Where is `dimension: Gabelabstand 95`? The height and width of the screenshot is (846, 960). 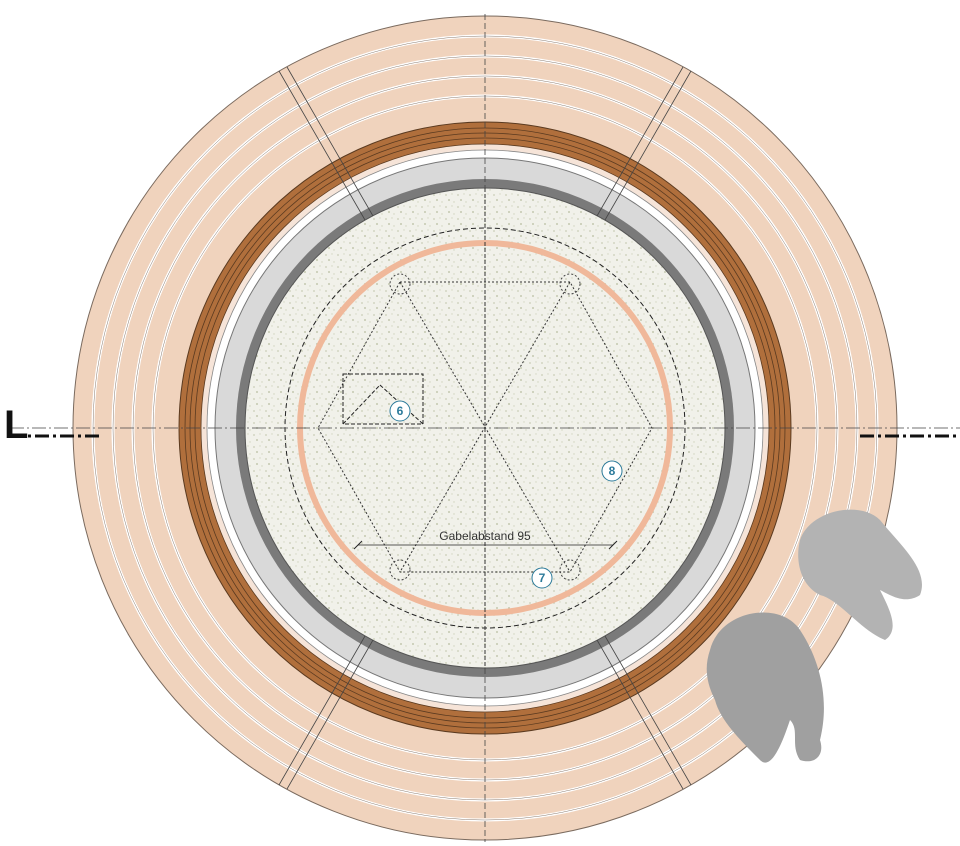 dimension: Gabelabstand 95 is located at coordinates (485, 539).